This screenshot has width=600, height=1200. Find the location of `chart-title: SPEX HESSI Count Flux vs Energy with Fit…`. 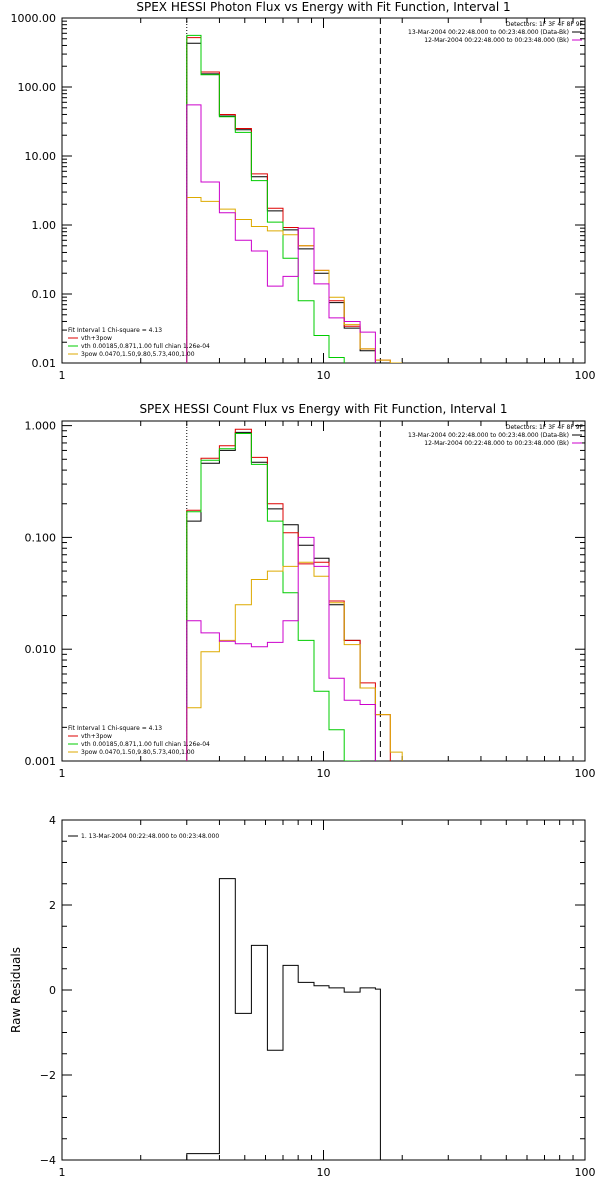

chart-title: SPEX HESSI Count Flux vs Energy with Fit… is located at coordinates (323, 409).